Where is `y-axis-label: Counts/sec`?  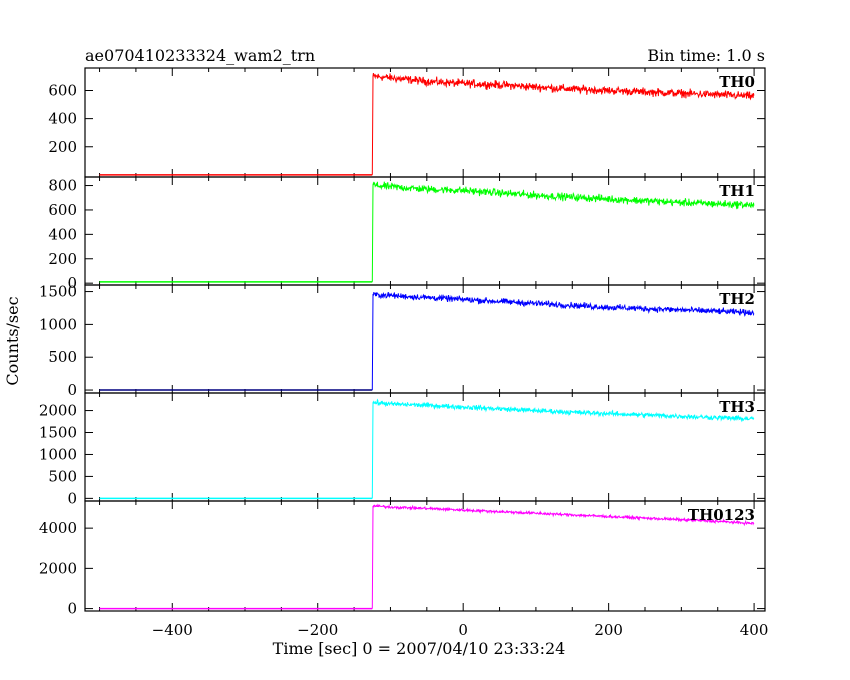
y-axis-label: Counts/sec is located at coordinates (12, 340).